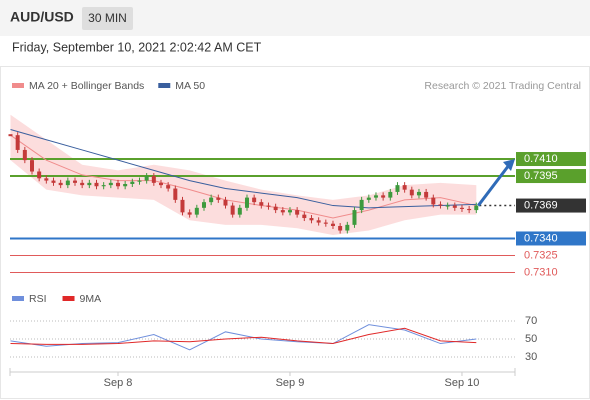  I want to click on level-label: 0.7340, so click(541, 238).